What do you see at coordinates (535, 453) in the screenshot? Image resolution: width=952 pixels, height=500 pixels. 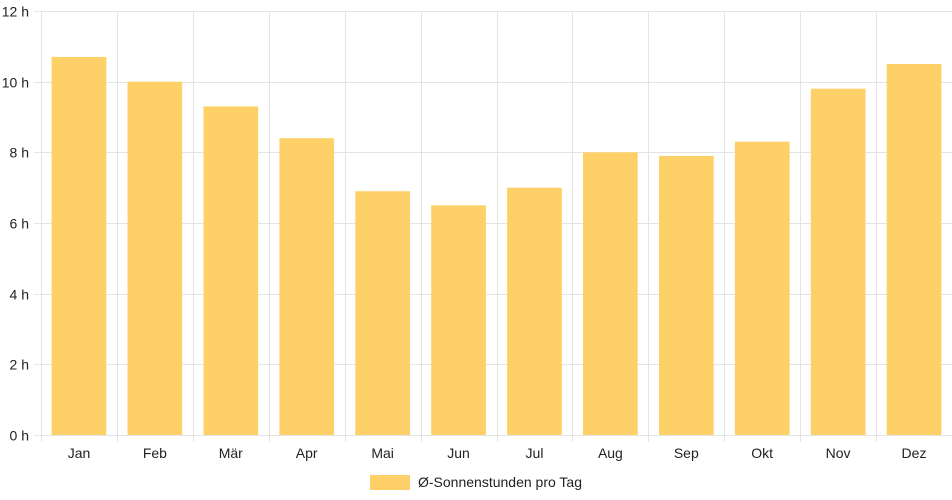 I see `x-tick-label: Jul` at bounding box center [535, 453].